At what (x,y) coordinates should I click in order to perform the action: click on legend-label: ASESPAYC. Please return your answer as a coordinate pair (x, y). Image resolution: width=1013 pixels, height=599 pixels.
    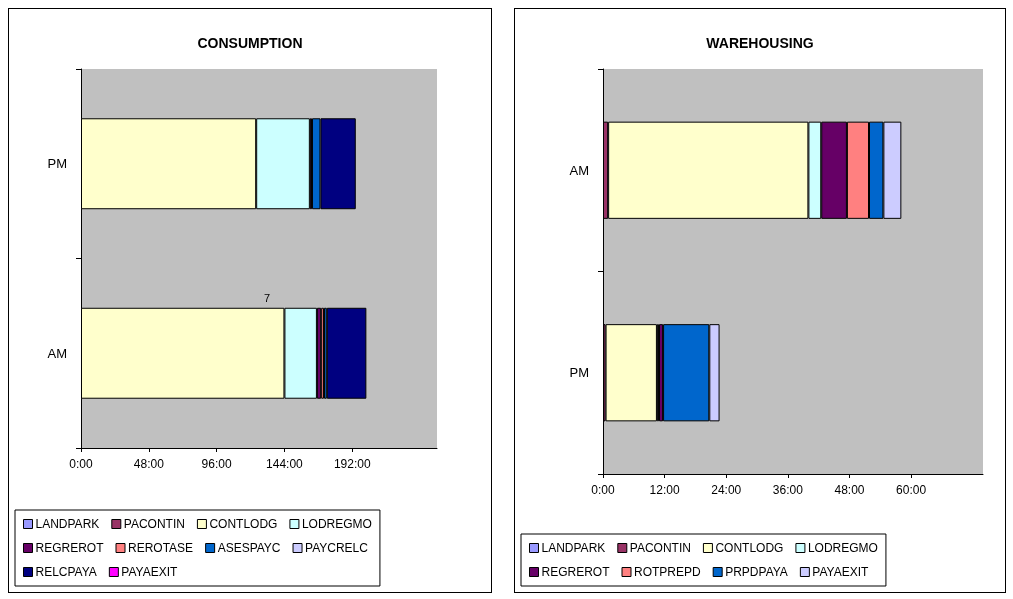
    Looking at the image, I should click on (249, 548).